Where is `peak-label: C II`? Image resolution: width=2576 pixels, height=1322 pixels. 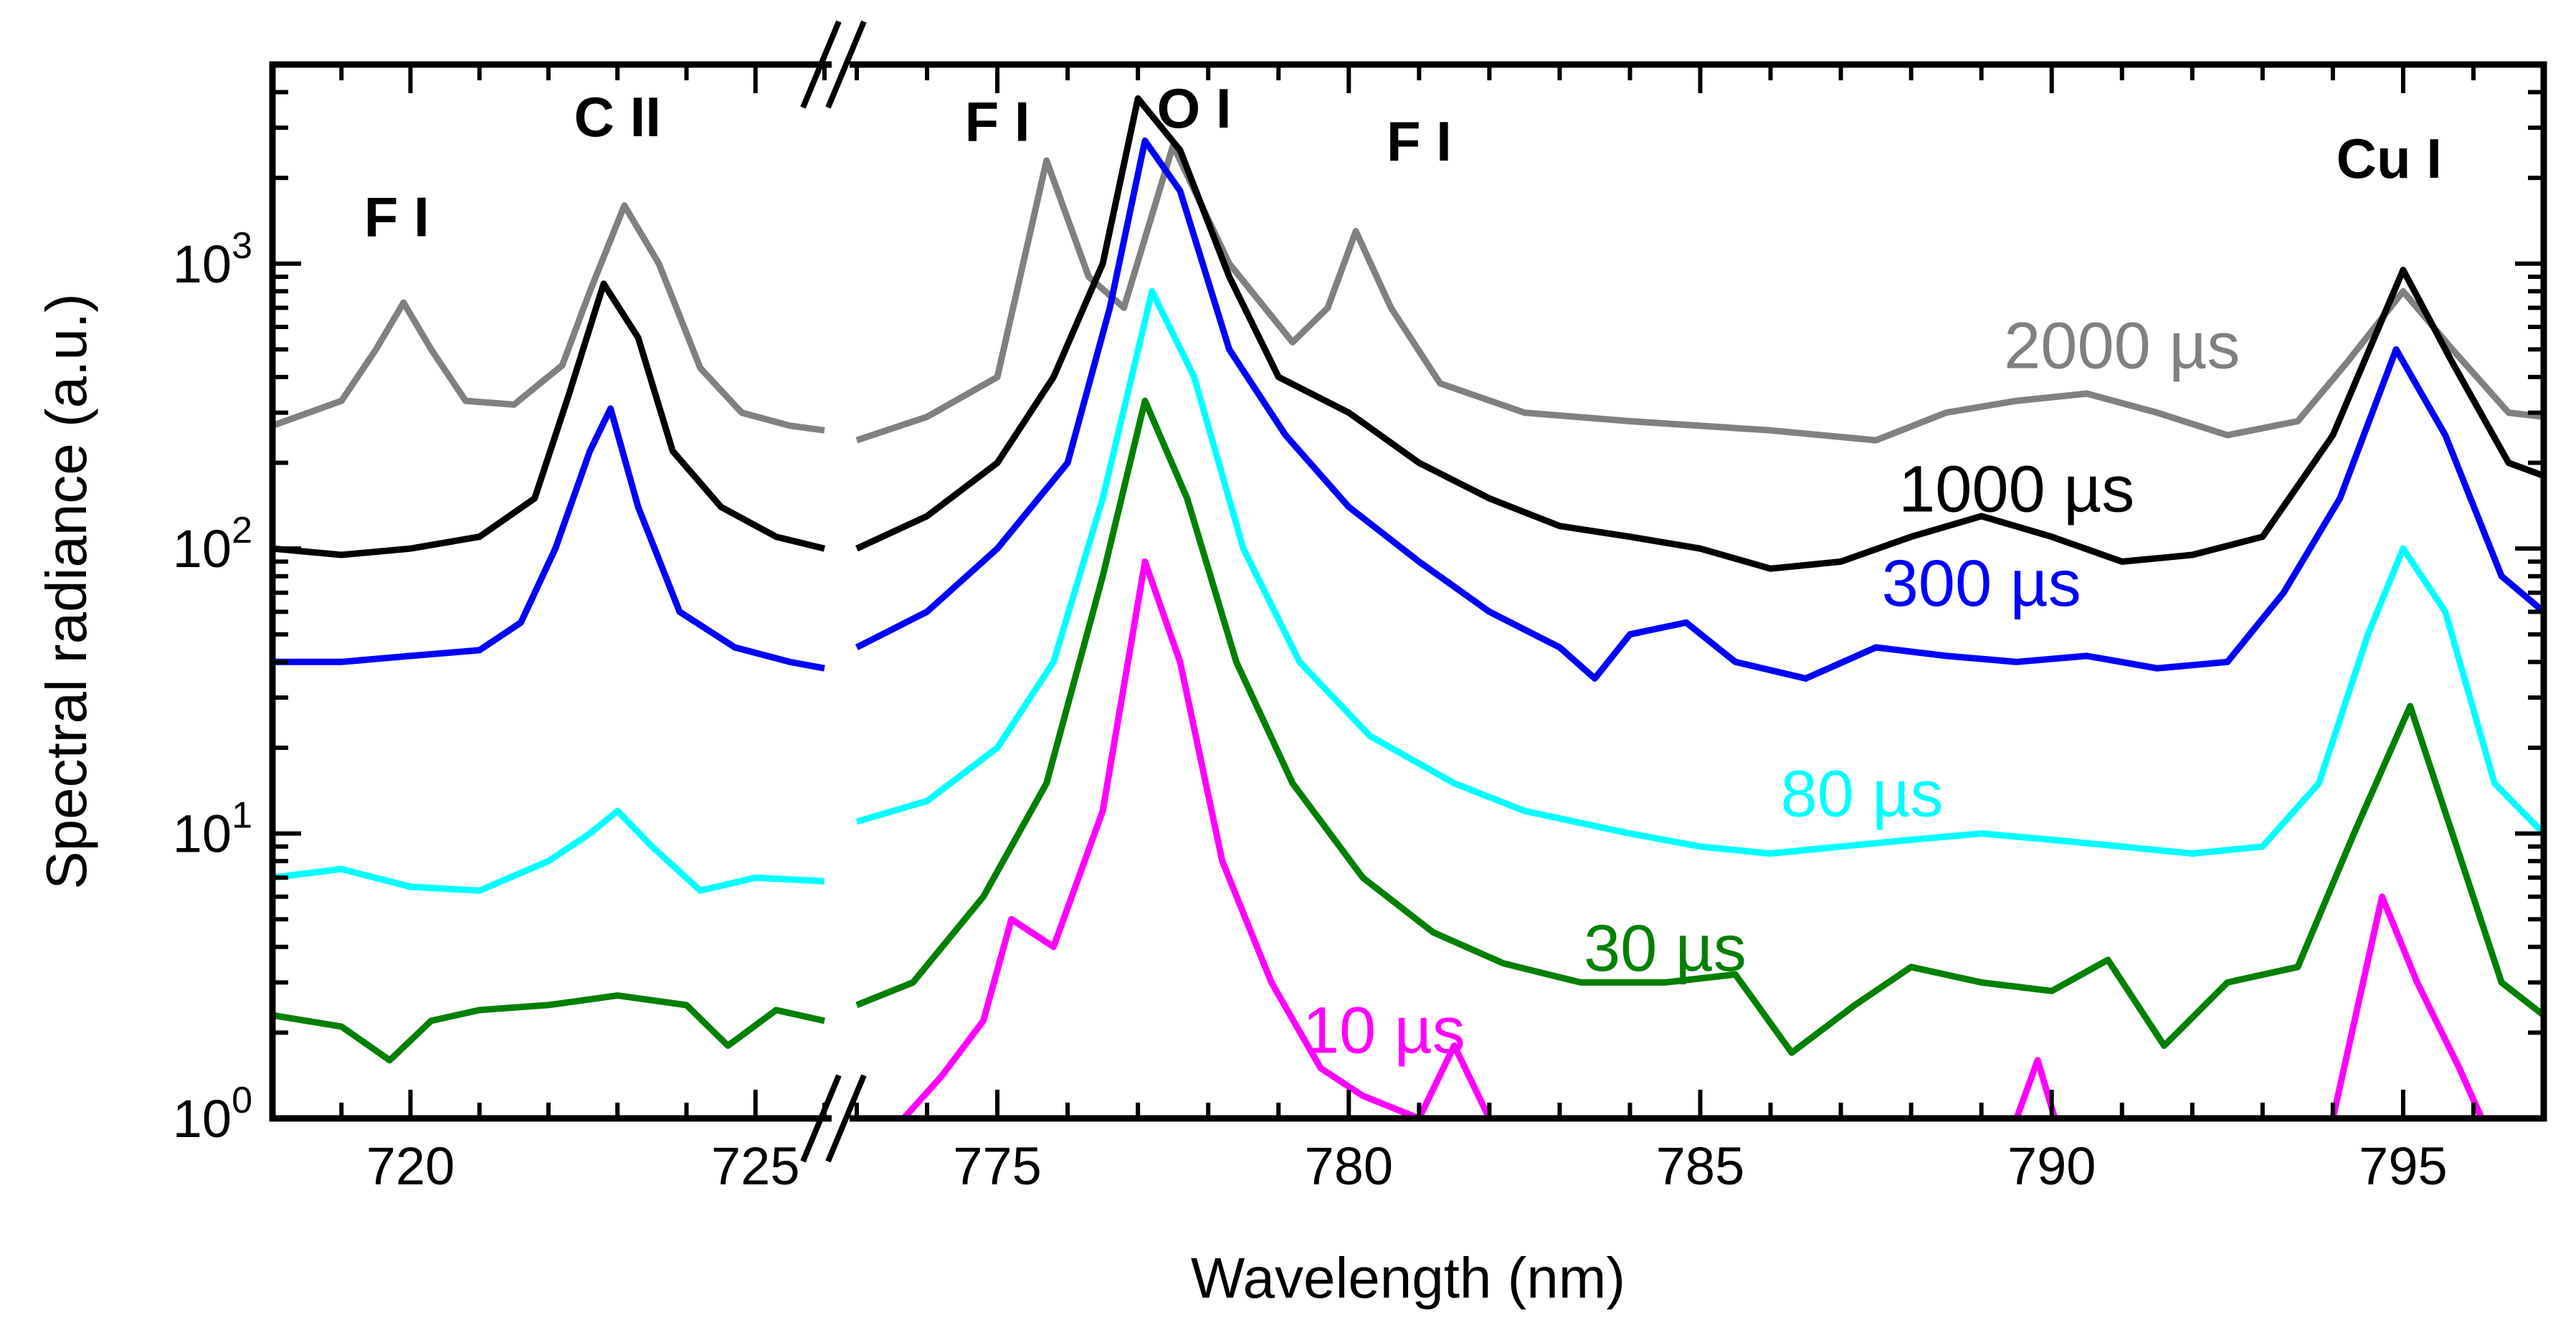
peak-label: C II is located at coordinates (617, 117).